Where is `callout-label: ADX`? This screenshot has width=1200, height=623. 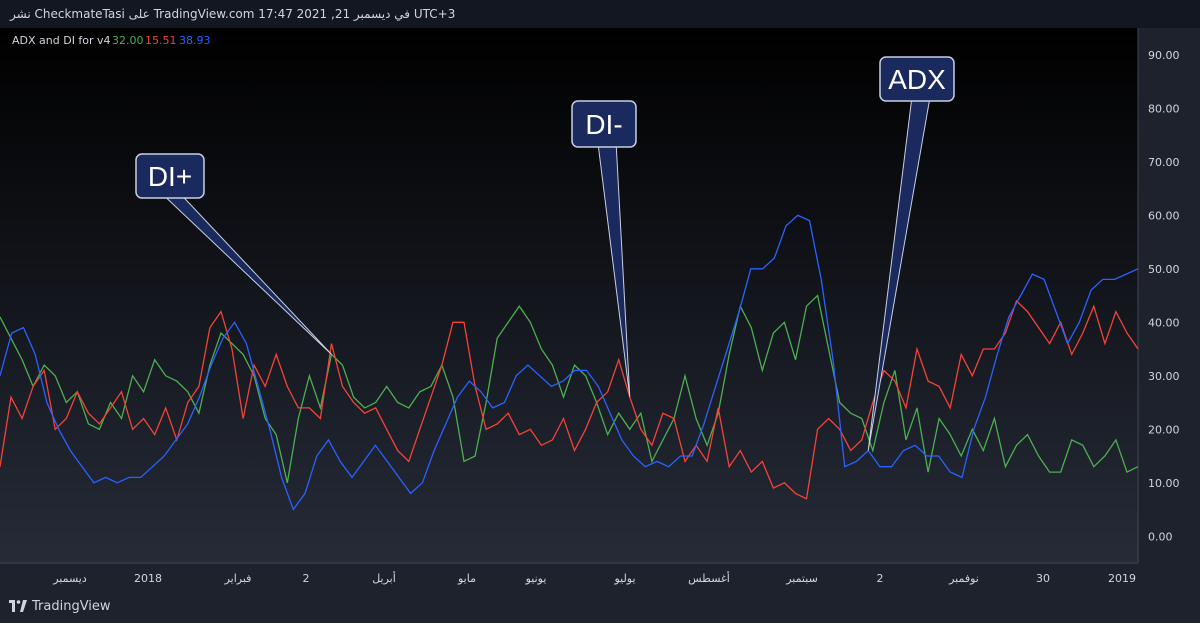 callout-label: ADX is located at coordinates (917, 79).